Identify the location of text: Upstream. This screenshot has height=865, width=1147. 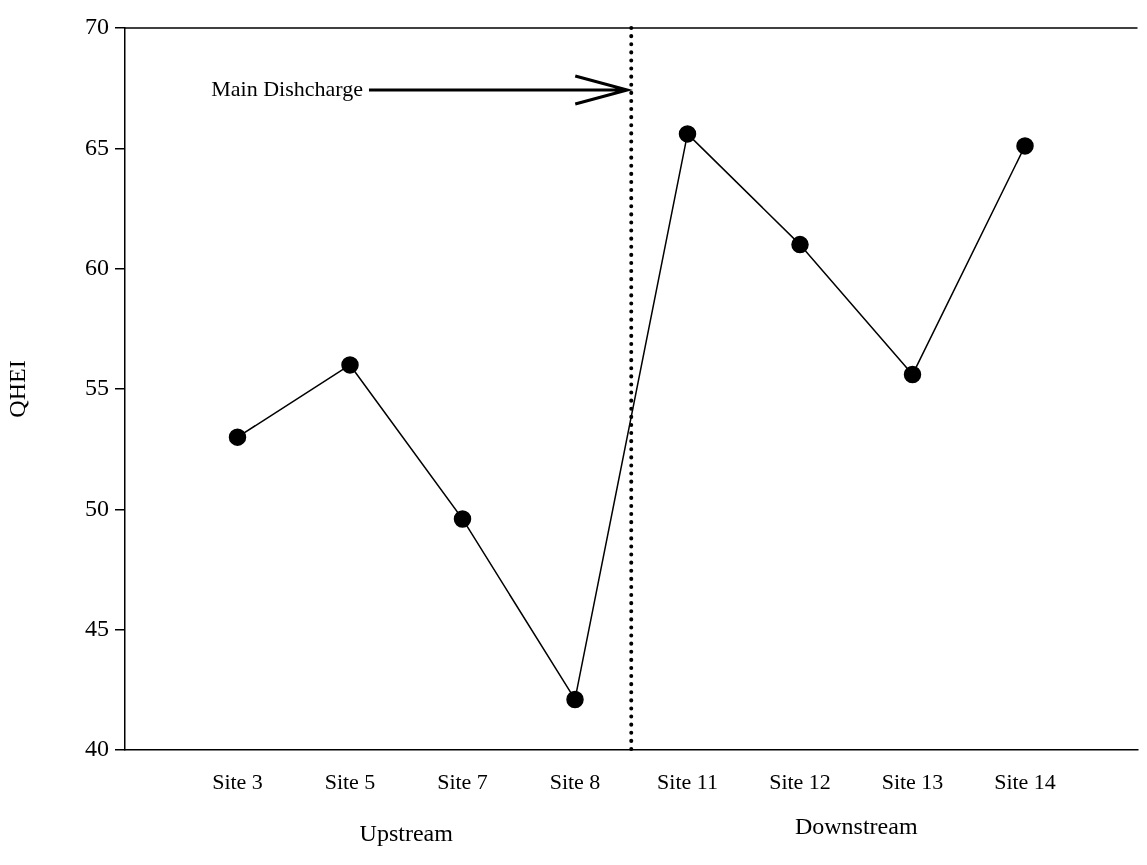
(406, 833).